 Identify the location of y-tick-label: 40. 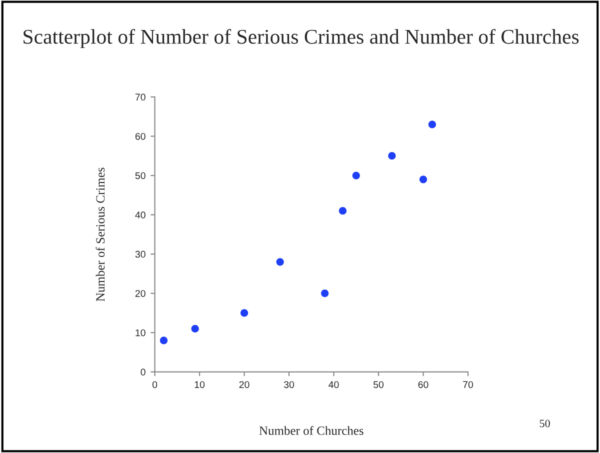
(140, 215).